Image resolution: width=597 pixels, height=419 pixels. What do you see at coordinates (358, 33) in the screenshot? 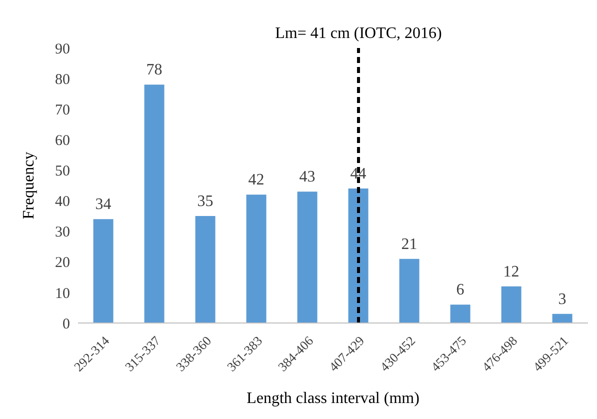
I see `ref-line-label: Lm= 41 cm (IOTC, 2016)` at bounding box center [358, 33].